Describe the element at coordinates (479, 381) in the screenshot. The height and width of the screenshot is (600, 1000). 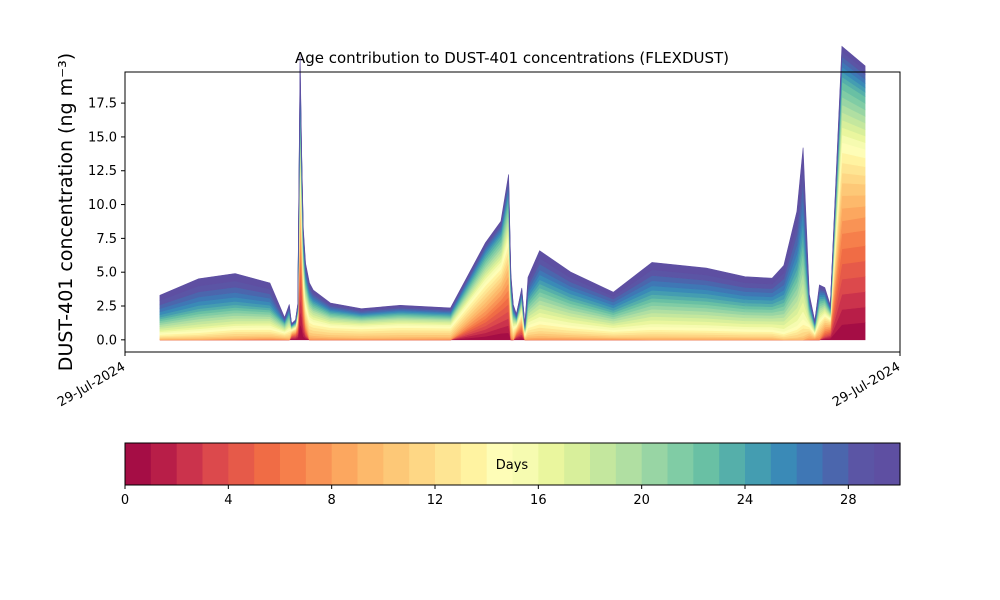
I see `x-axis: 29-Jul-2024 29-Jul-2024` at that location.